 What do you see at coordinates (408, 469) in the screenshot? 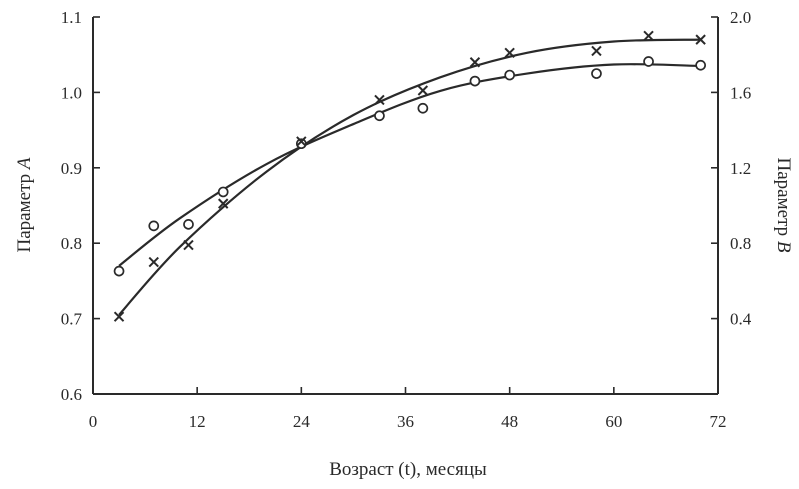
I see `x-axis-title: Возраст (t), месяцы` at bounding box center [408, 469].